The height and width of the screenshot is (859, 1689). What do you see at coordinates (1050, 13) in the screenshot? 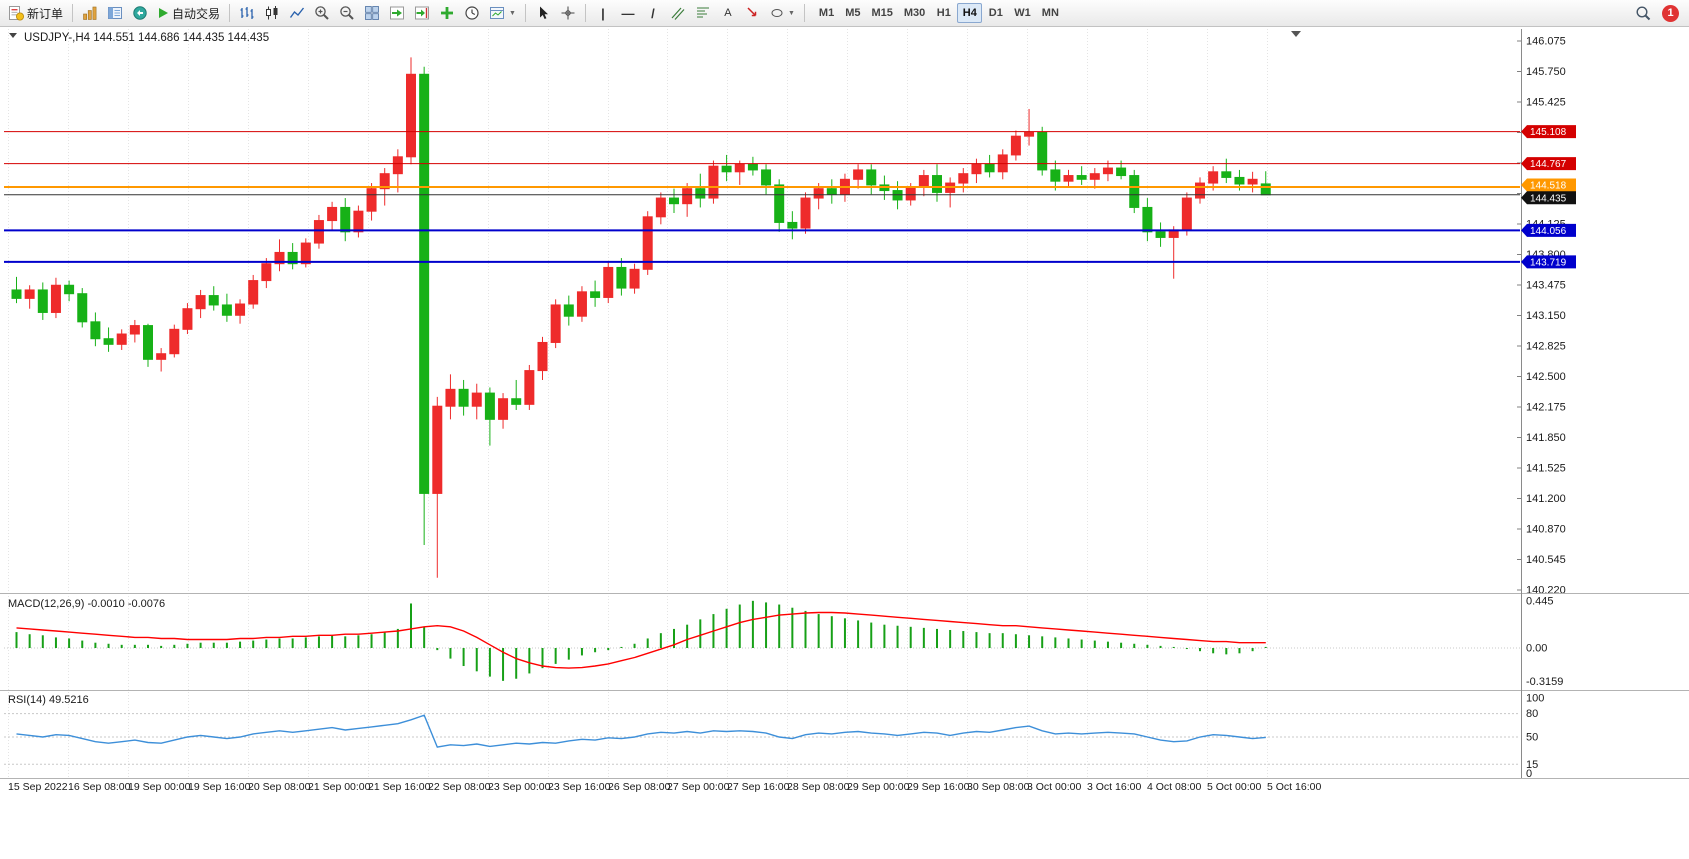
I see `tf-button-mn: MN` at bounding box center [1050, 13].